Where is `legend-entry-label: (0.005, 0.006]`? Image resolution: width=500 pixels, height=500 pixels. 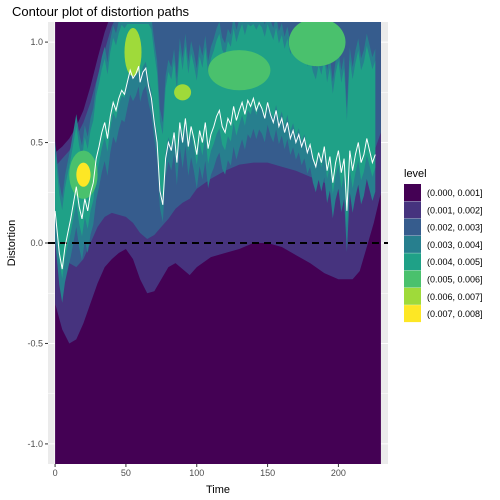 legend-entry-label: (0.005, 0.006] is located at coordinates (455, 280).